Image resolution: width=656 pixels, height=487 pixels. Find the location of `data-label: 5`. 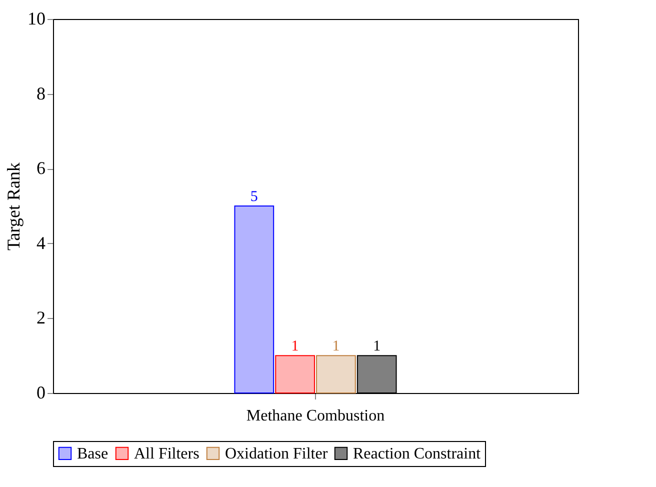

data-label: 5 is located at coordinates (254, 197).